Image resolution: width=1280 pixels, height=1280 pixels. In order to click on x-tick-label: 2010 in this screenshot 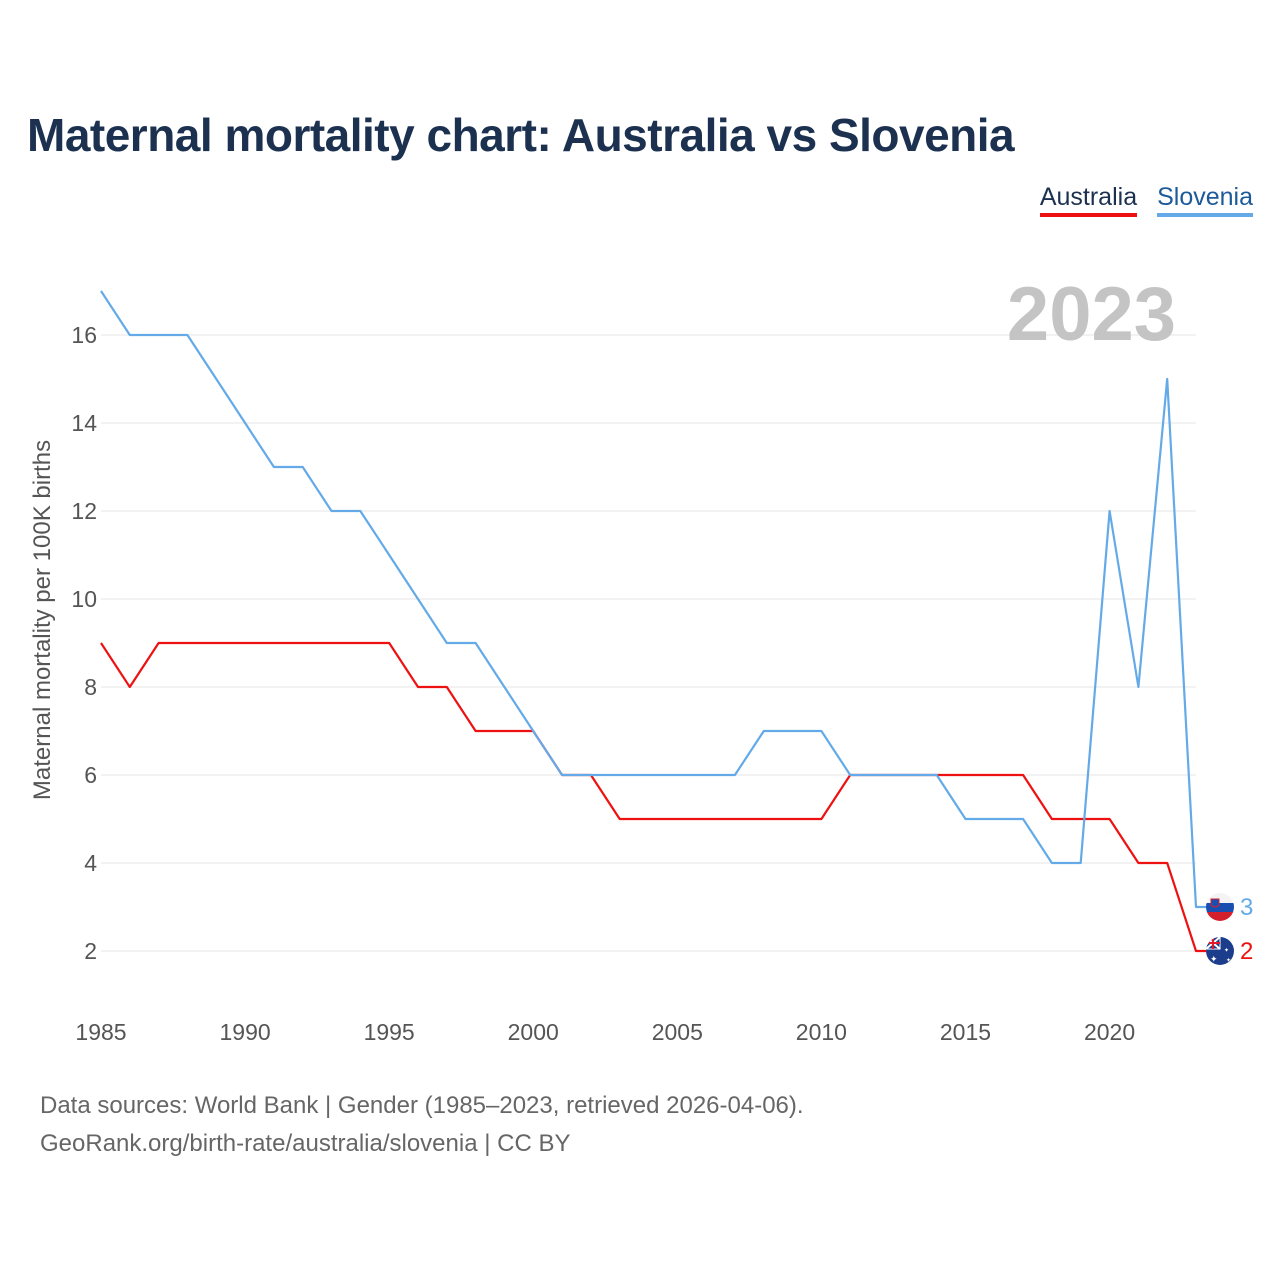, I will do `click(821, 1032)`.